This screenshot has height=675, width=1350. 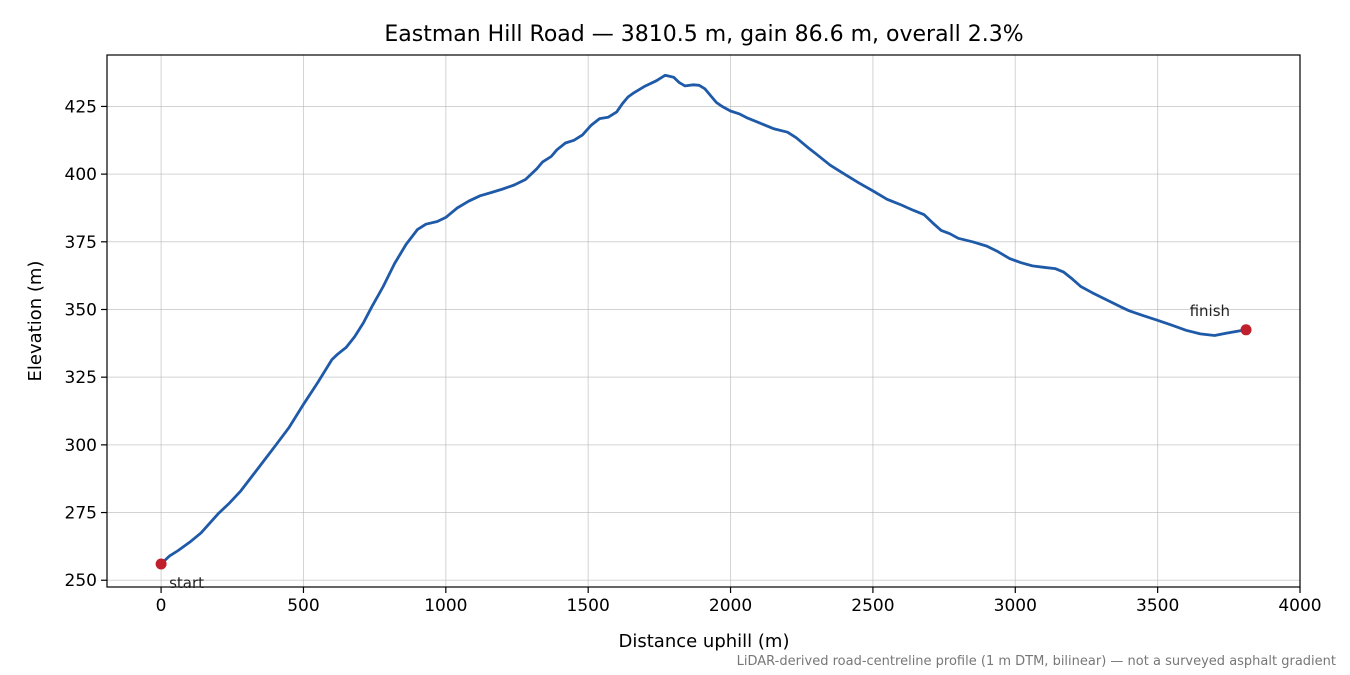 I want to click on x-axis-label: Distance uphill (m), so click(x=704, y=641).